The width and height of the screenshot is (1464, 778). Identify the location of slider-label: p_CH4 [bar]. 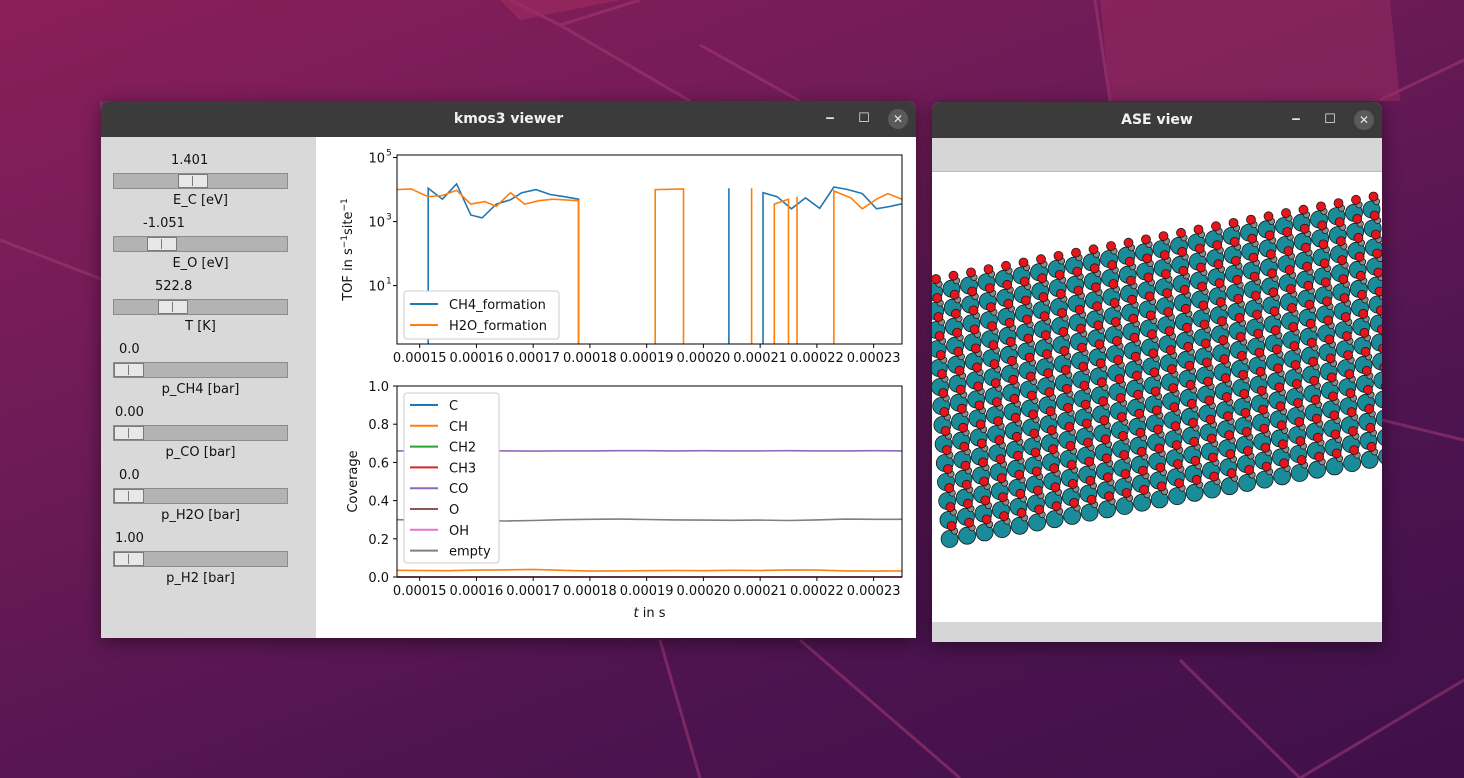
(200, 389).